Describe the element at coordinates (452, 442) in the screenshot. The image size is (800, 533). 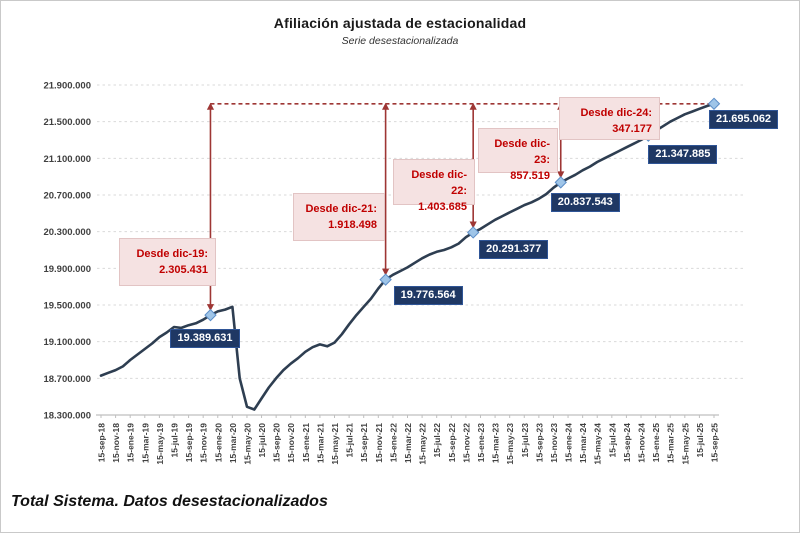
I see `x-tick-label: 15-sep-22` at that location.